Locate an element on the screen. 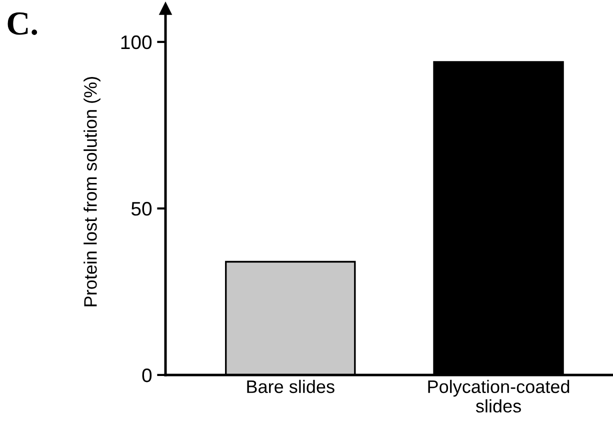 The image size is (613, 431). y-tick-label: 100 is located at coordinates (136, 42).